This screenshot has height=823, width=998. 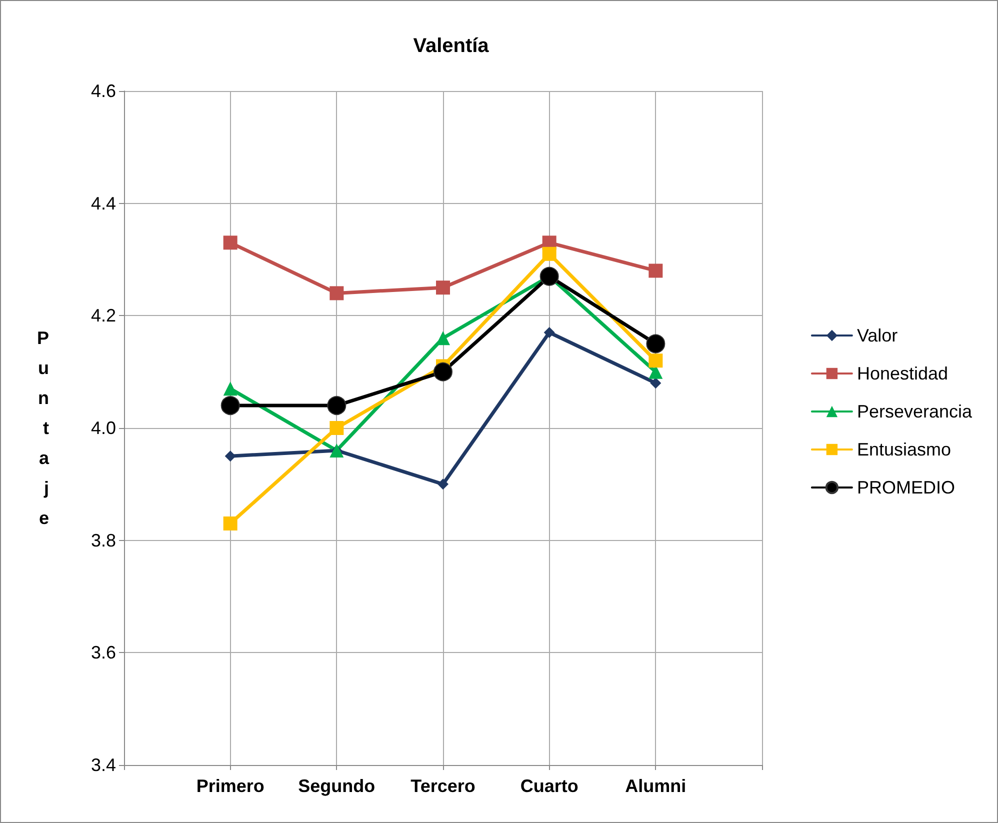 What do you see at coordinates (905, 488) in the screenshot?
I see `legend-label: PROMEDIO` at bounding box center [905, 488].